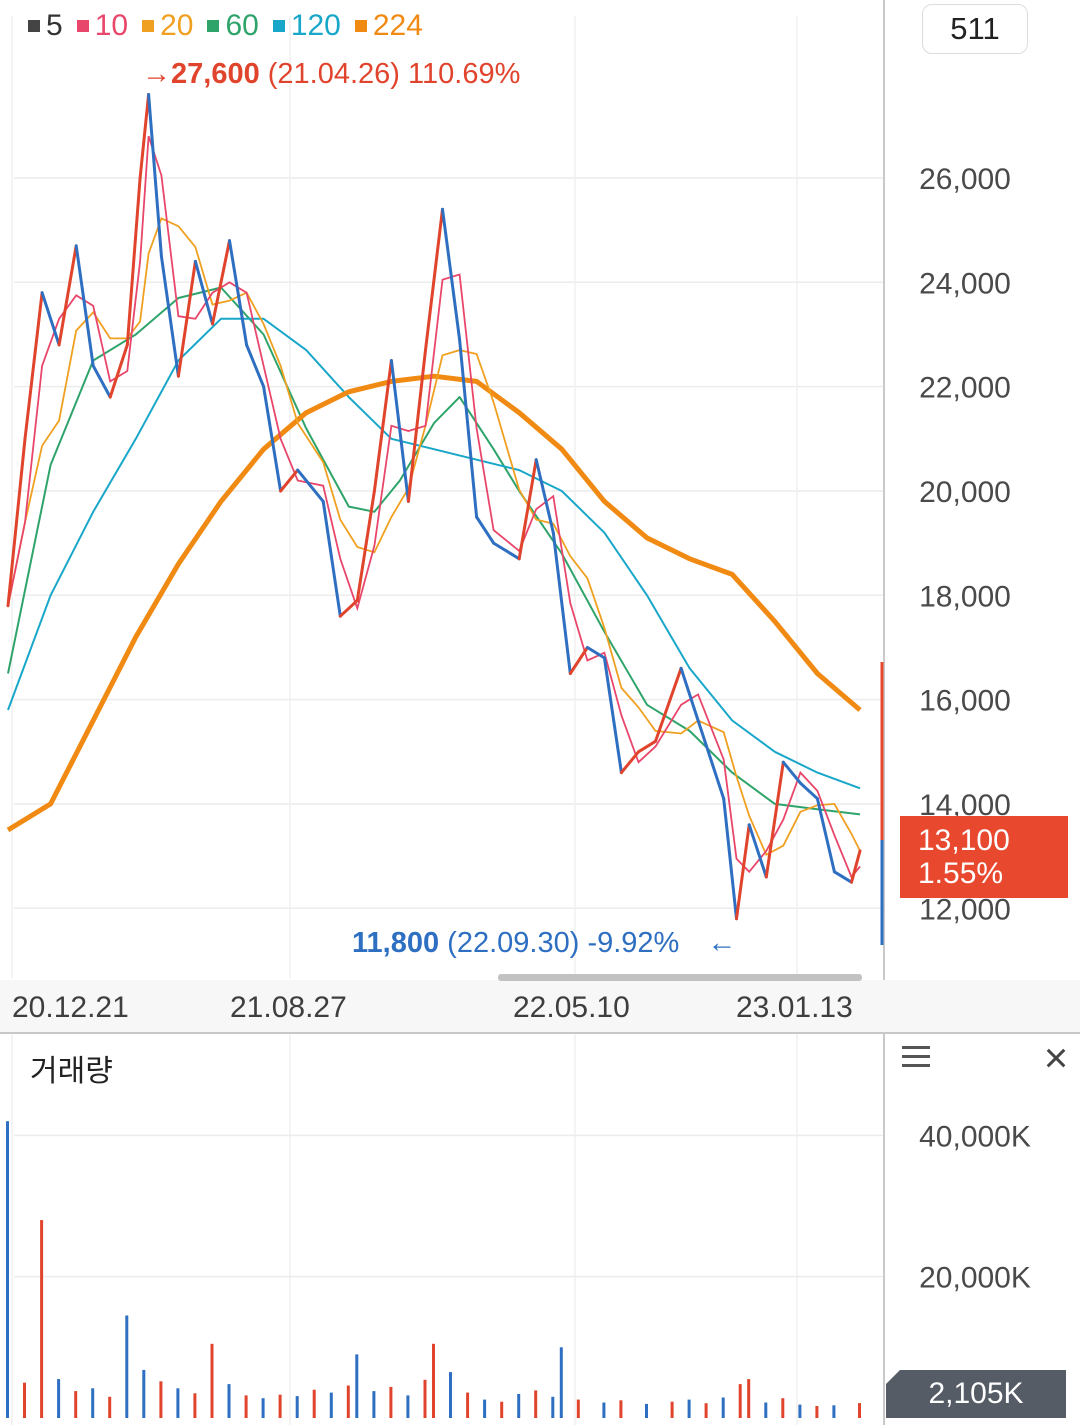  What do you see at coordinates (916, 1058) in the screenshot?
I see `menu-icon` at bounding box center [916, 1058].